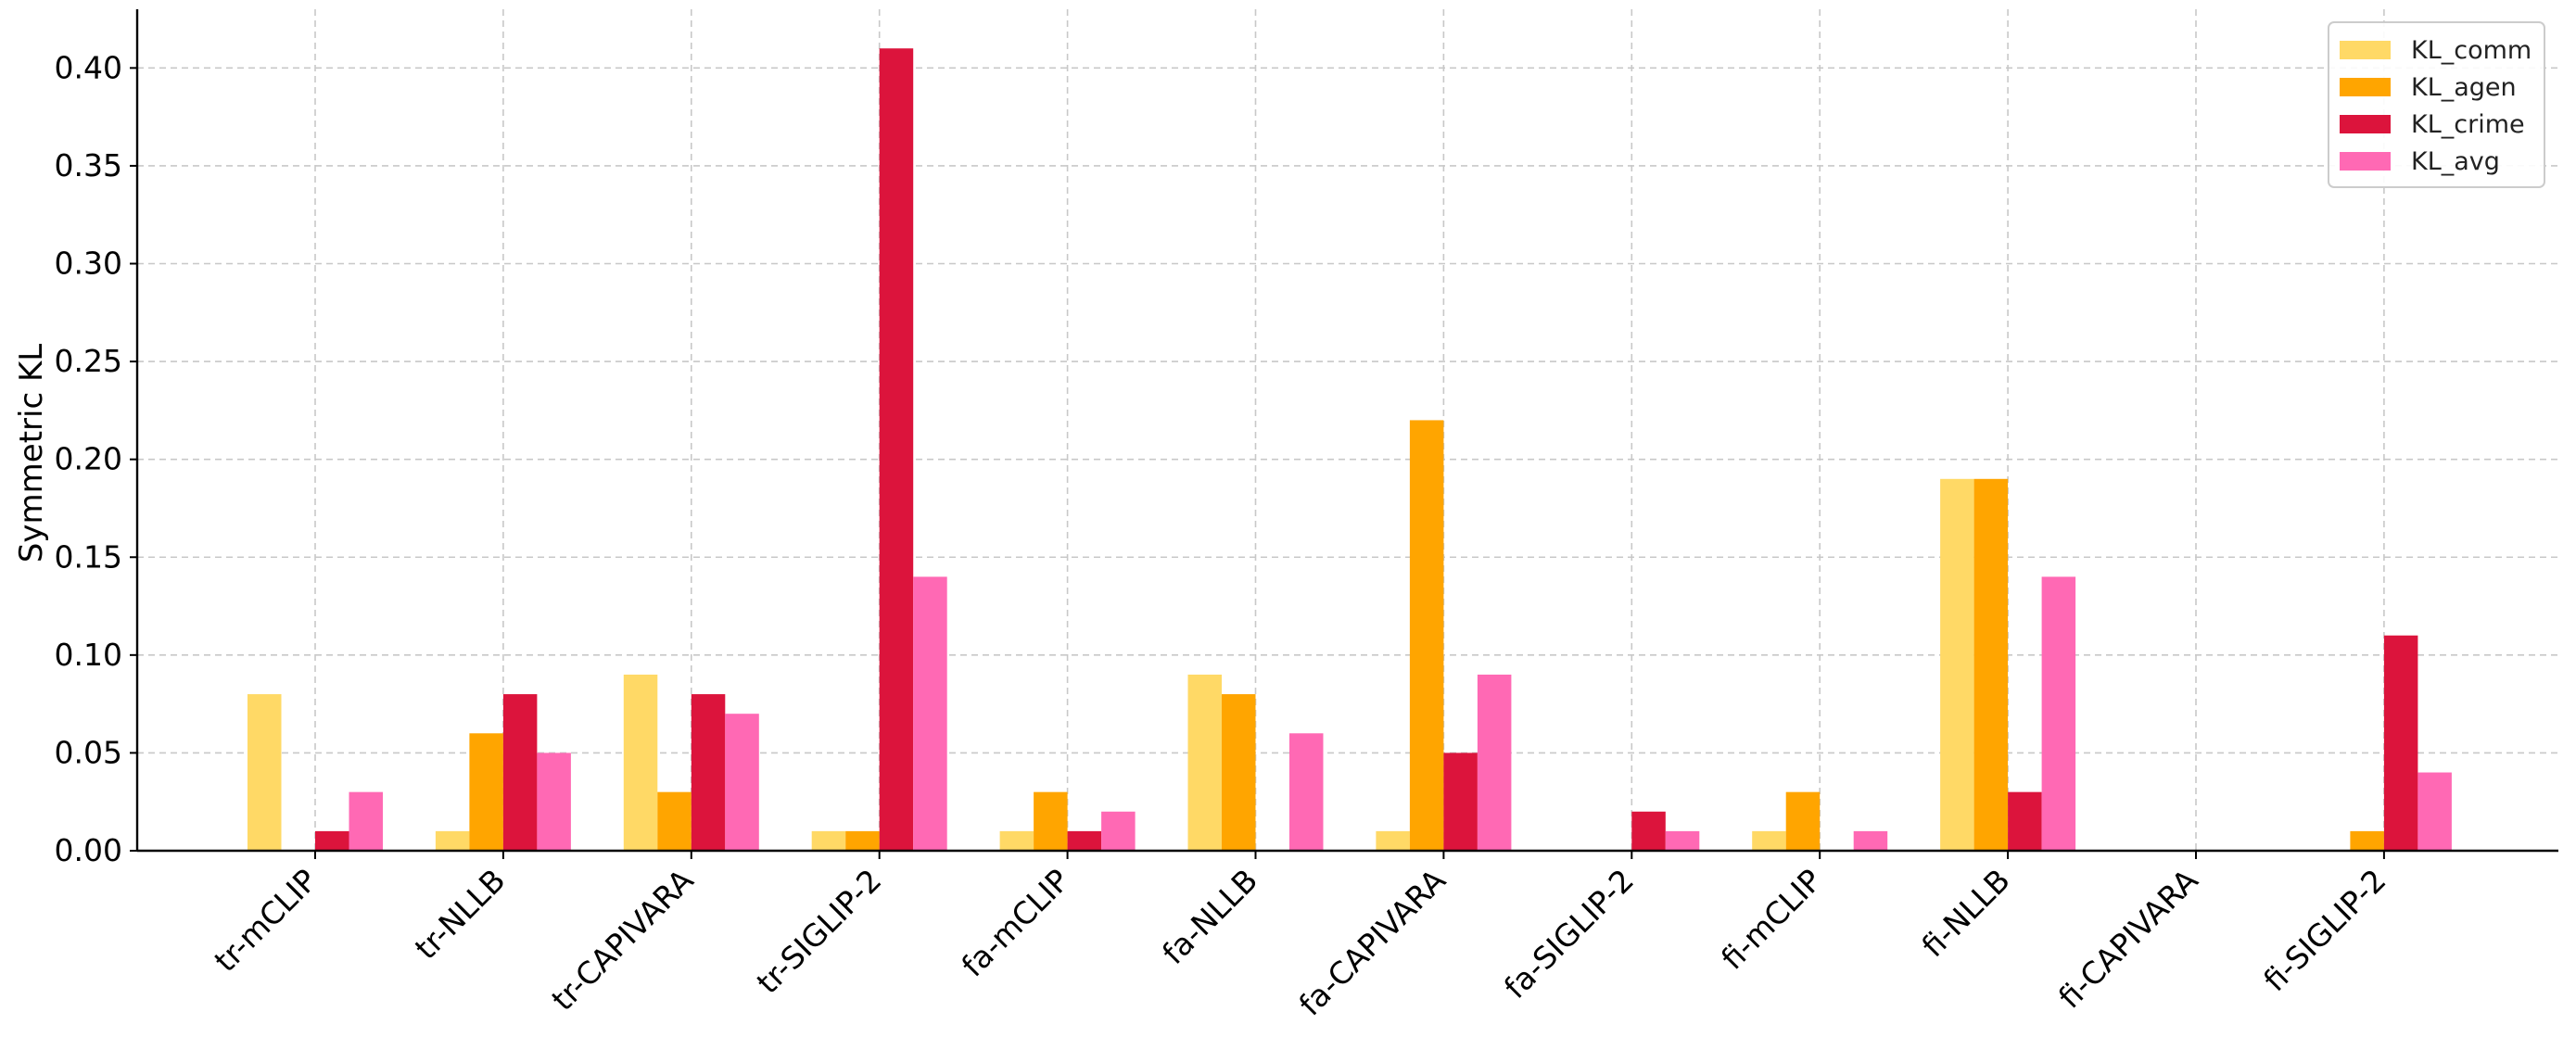 The width and height of the screenshot is (2576, 1037). What do you see at coordinates (2365, 87) in the screenshot?
I see `legend-swatch-KL_agen` at bounding box center [2365, 87].